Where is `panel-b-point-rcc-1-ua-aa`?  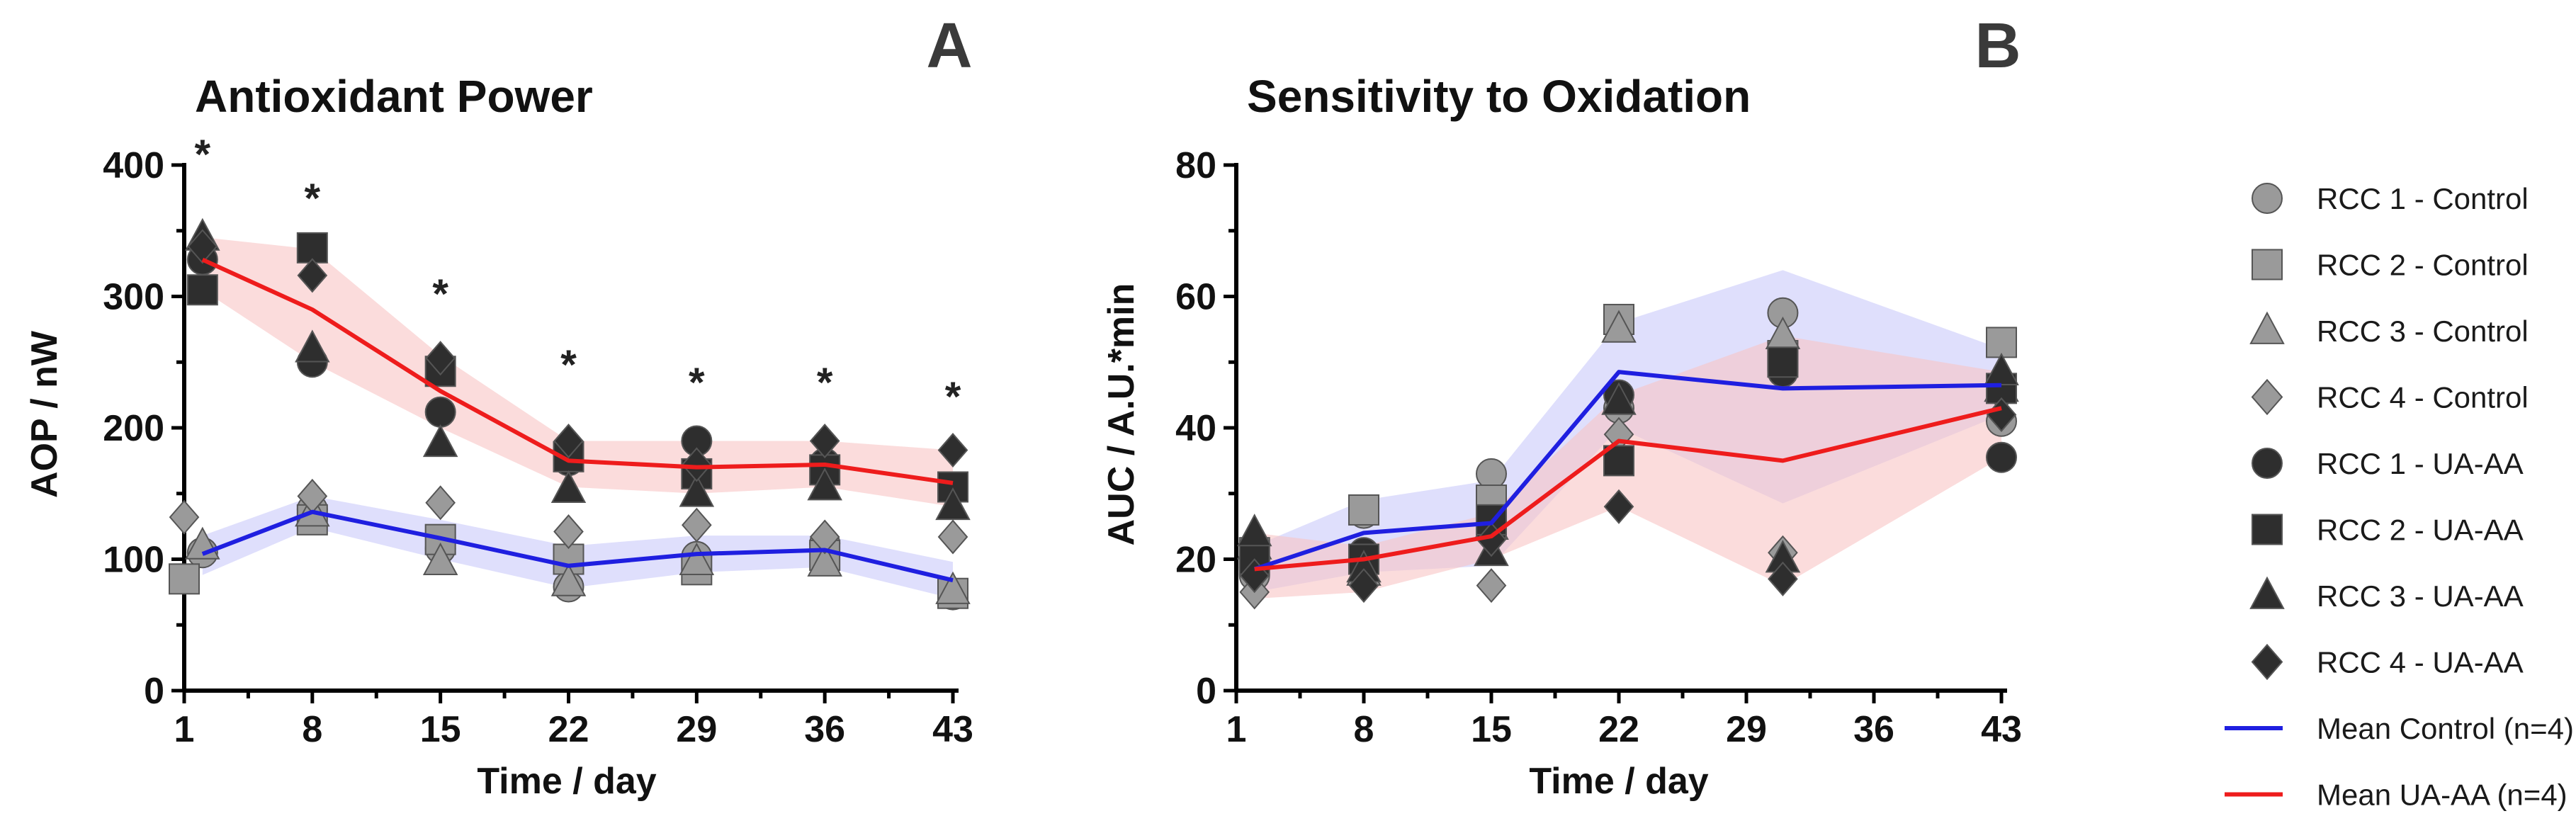
panel-b-point-rcc-1-ua-aa is located at coordinates (2001, 457).